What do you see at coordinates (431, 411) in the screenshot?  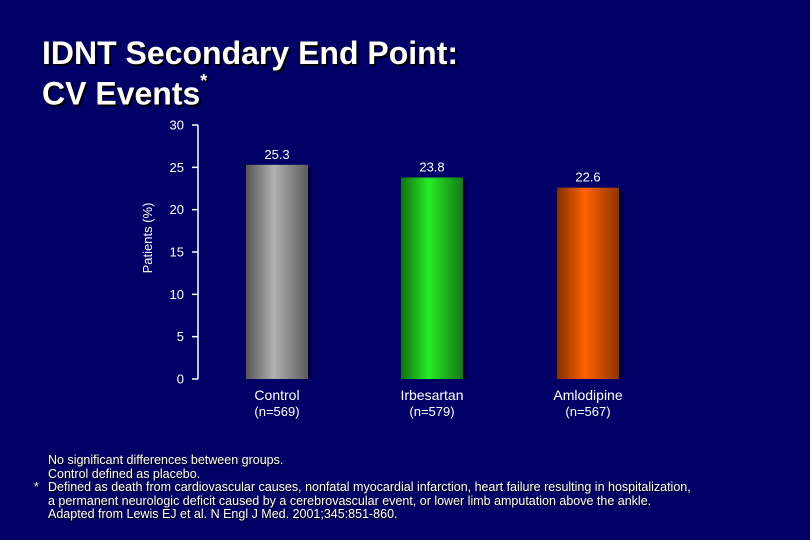 I see `category-subtitle-irbesartan: (n=579)` at bounding box center [431, 411].